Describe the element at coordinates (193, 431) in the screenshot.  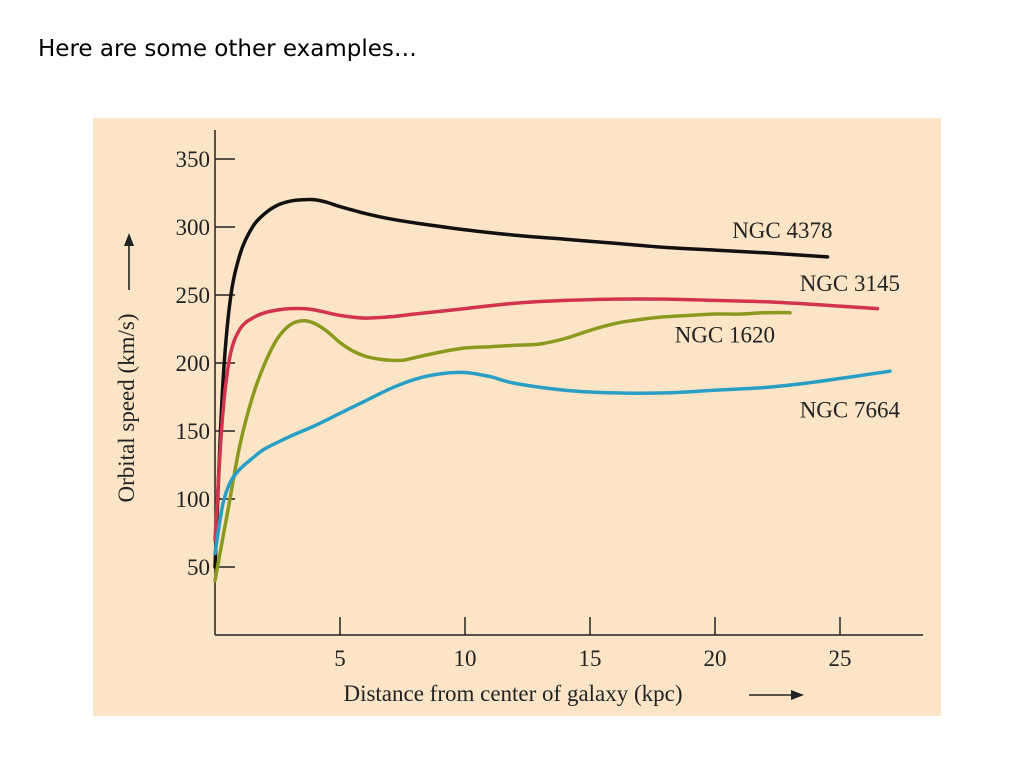
I see `y-tick-label: 150` at that location.